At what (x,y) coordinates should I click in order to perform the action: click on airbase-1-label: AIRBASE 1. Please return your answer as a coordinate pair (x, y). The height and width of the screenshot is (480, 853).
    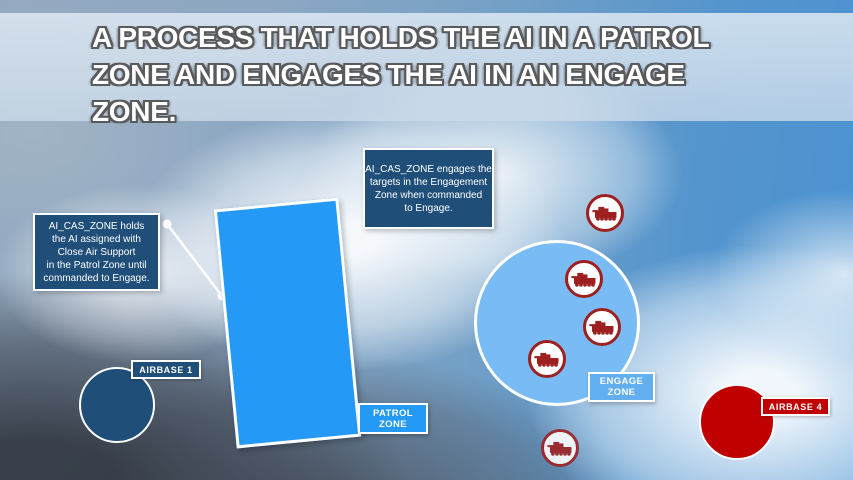
    Looking at the image, I should click on (166, 369).